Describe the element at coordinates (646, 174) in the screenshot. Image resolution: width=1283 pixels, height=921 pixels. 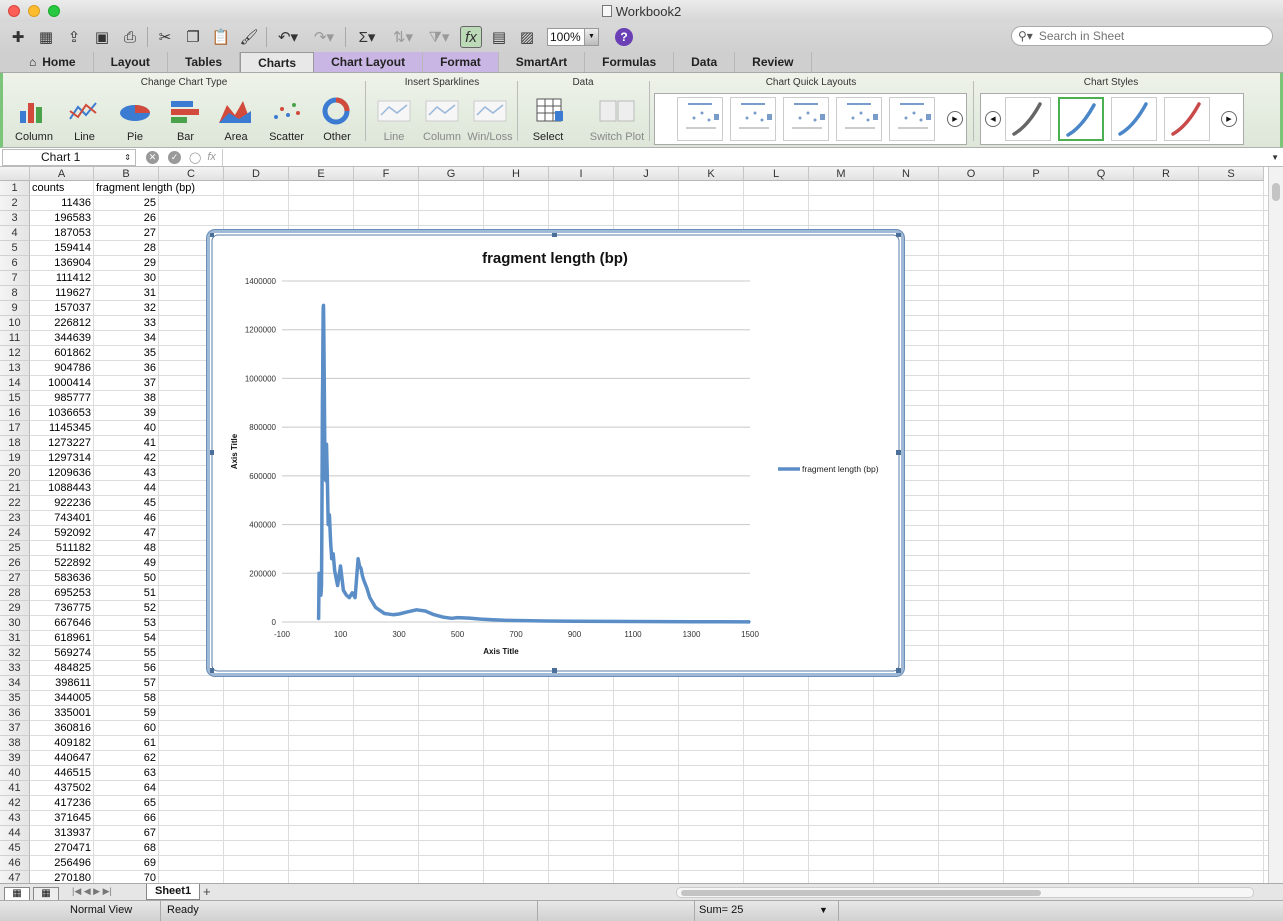
I see `column-header: J` at that location.